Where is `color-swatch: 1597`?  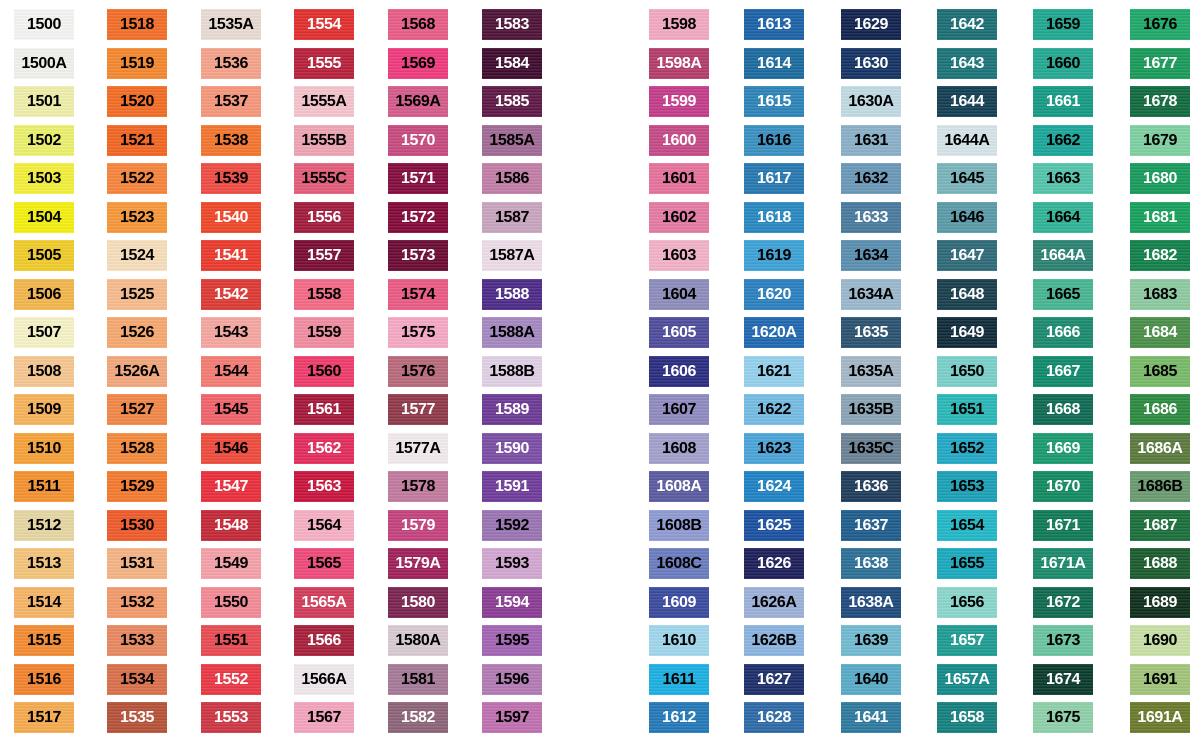 color-swatch: 1597 is located at coordinates (512, 717).